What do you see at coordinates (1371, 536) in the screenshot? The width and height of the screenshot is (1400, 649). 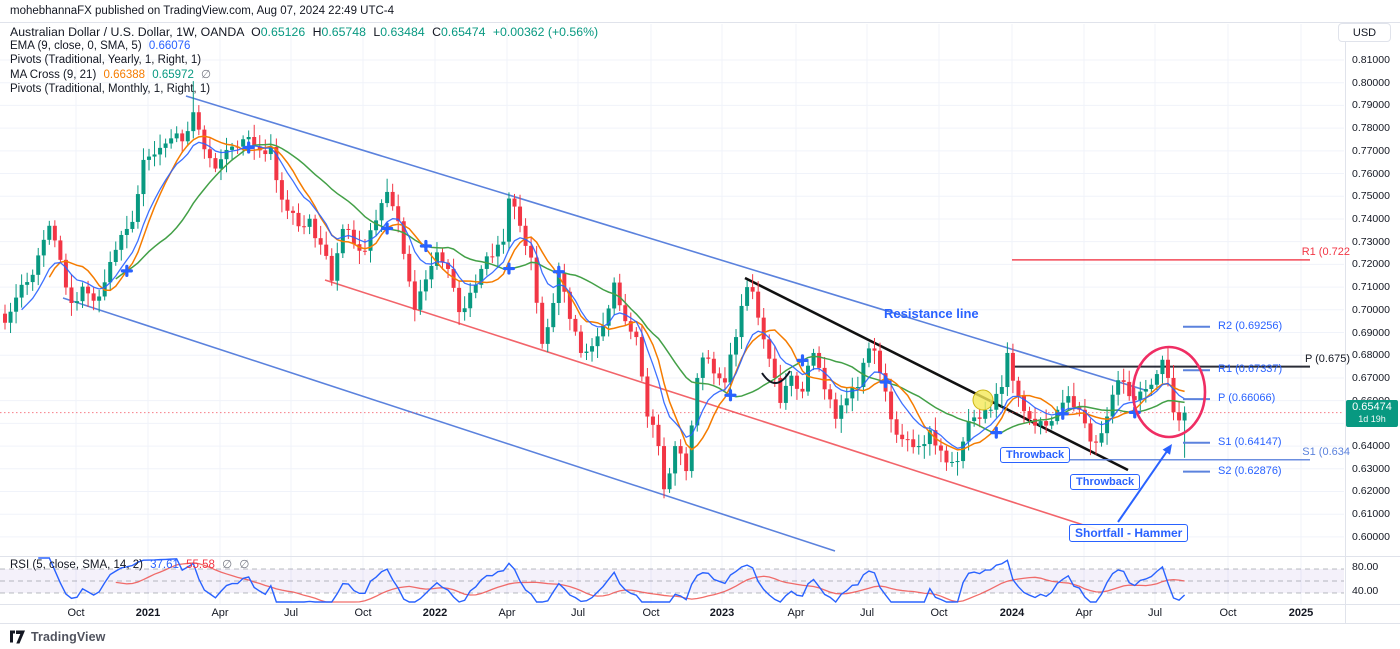 I see `price-axis-label: 0.60000` at bounding box center [1371, 536].